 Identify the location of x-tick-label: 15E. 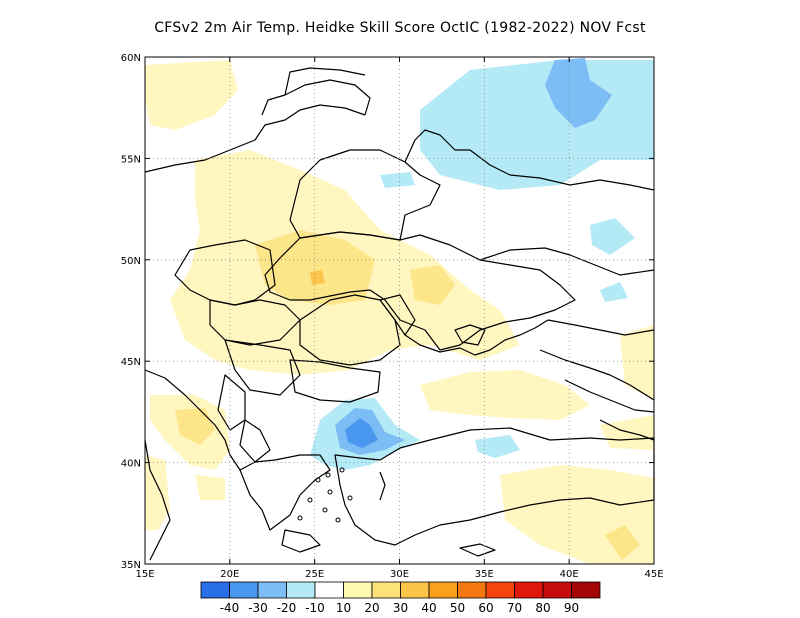
(144, 574).